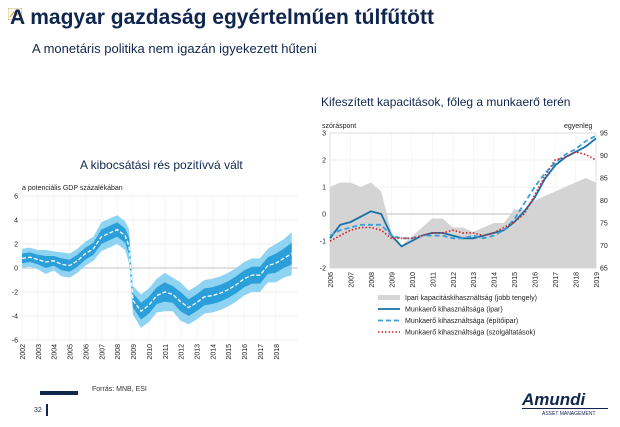 Image resolution: width=620 pixels, height=427 pixels. I want to click on right-left-tick: -2, so click(323, 269).